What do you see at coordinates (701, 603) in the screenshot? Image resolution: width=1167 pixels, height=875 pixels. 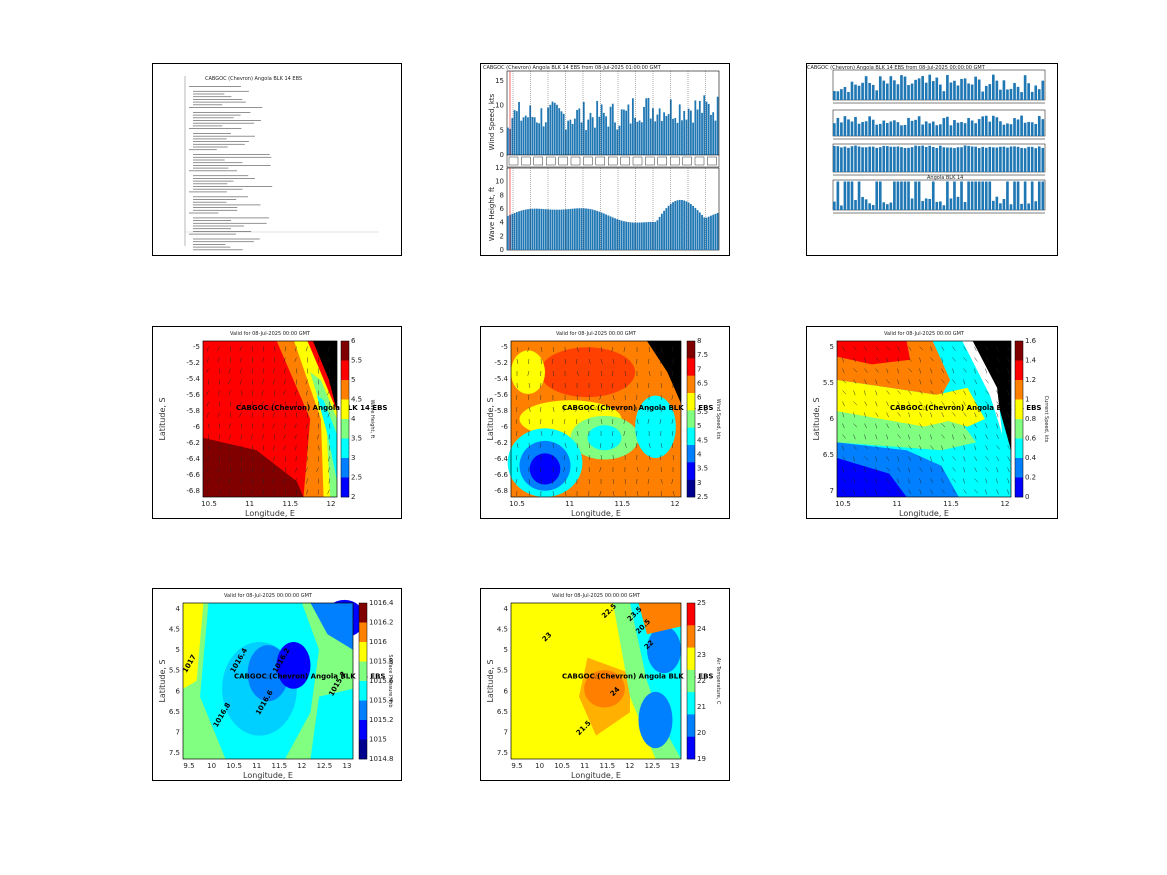 I see `colorbar-tick: 25` at bounding box center [701, 603].